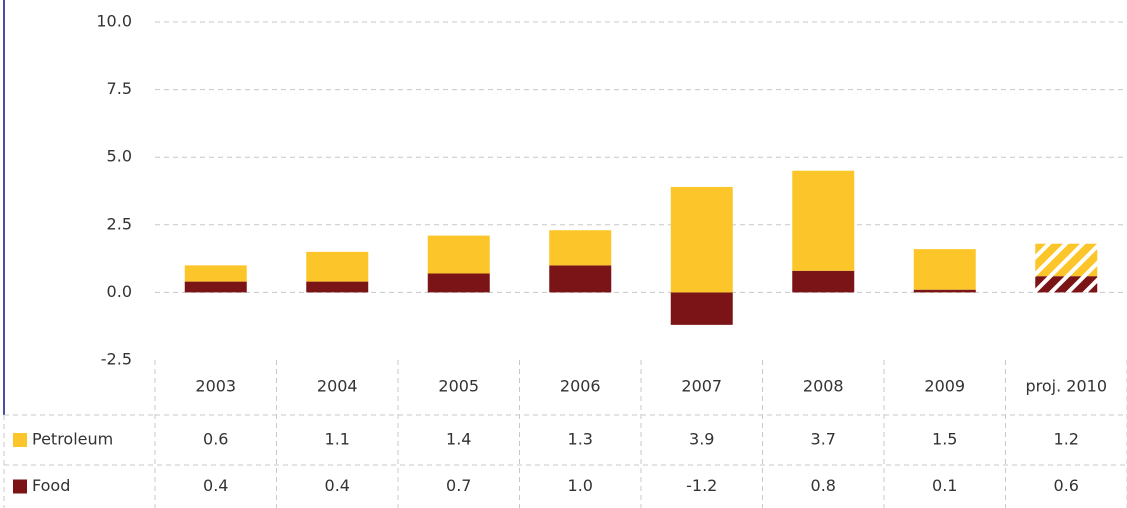  Describe the element at coordinates (458, 386) in the screenshot. I see `x-tick-label: 2005` at that location.